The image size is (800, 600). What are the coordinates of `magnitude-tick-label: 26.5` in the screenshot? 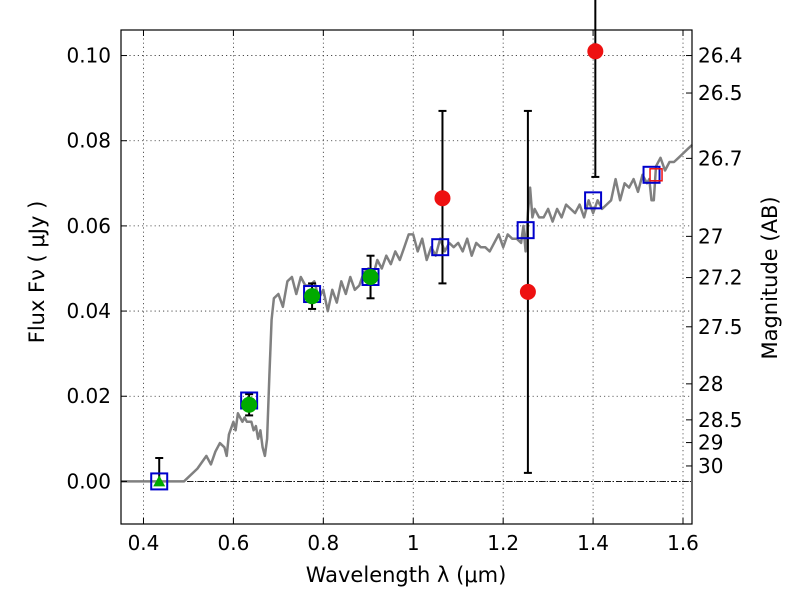 It's located at (720, 93).